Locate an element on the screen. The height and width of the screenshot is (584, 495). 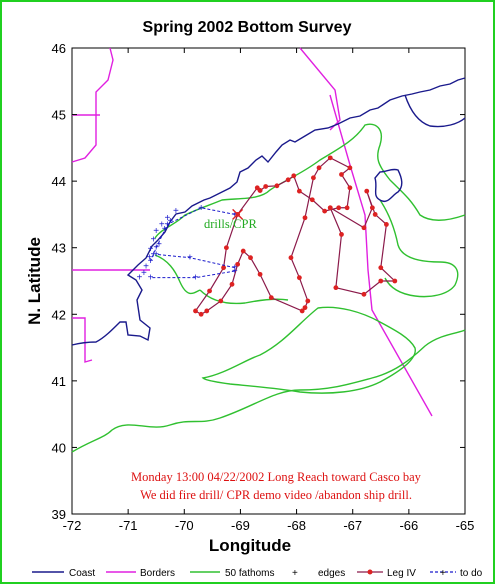
legend-fathoms: 50 fathoms is located at coordinates (249, 573).